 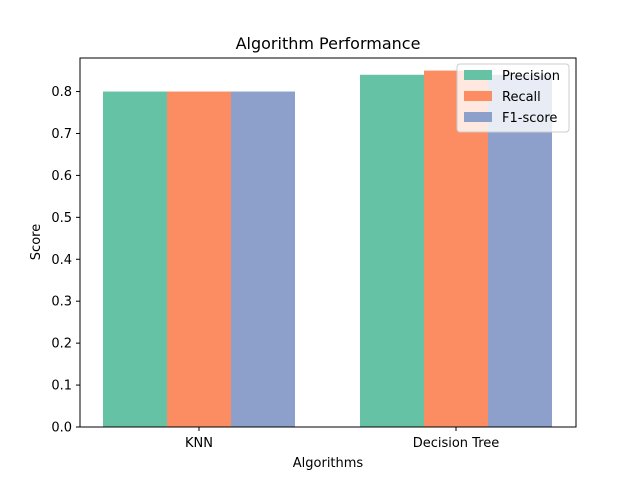 What do you see at coordinates (61, 344) in the screenshot?
I see `y-tick-label: 0.2` at bounding box center [61, 344].